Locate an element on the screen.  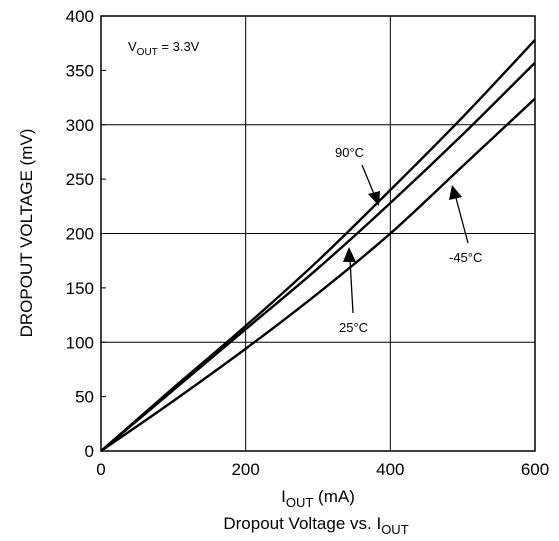
y-tick-label: 350 is located at coordinates (80, 70).